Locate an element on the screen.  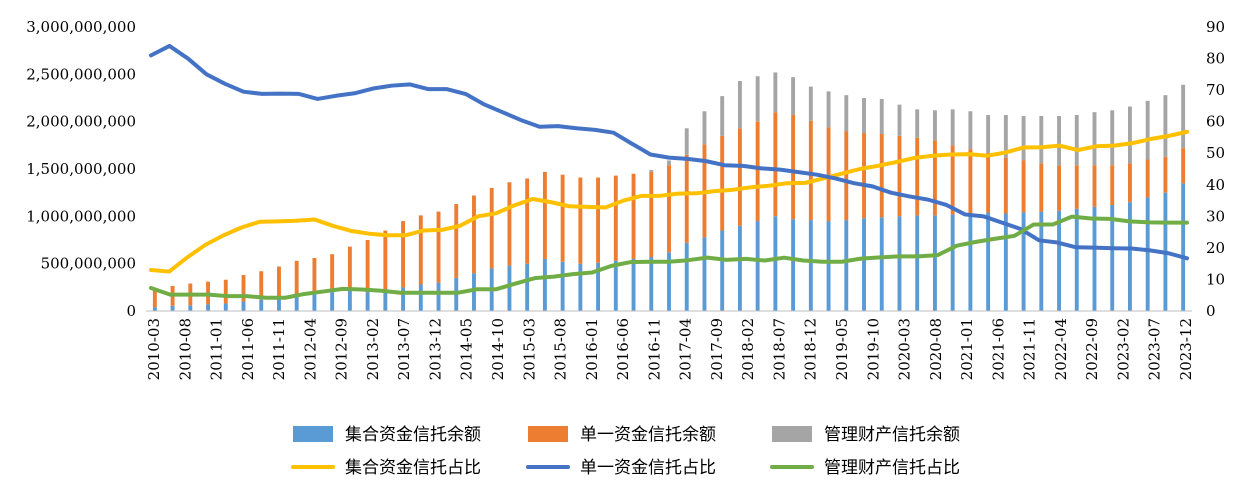
right-y-axis: 0 10 20 30 40 50 60 70 80 90 is located at coordinates (1215, 169).